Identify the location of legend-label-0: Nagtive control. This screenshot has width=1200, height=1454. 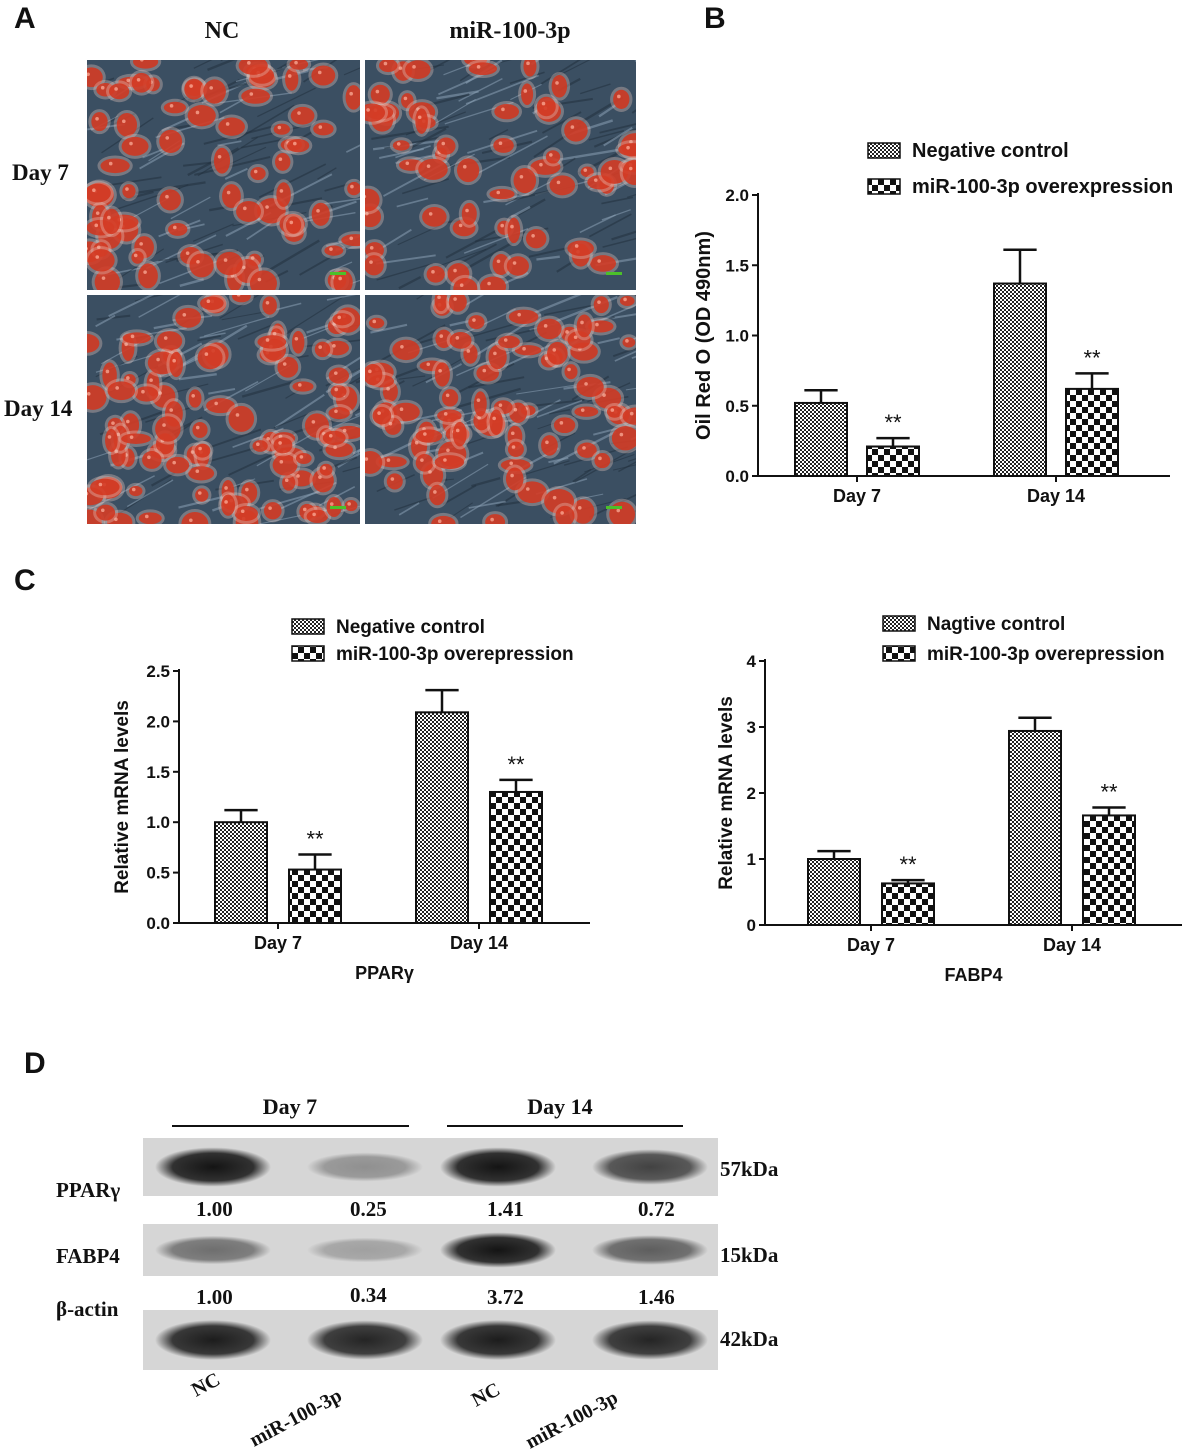
(996, 624).